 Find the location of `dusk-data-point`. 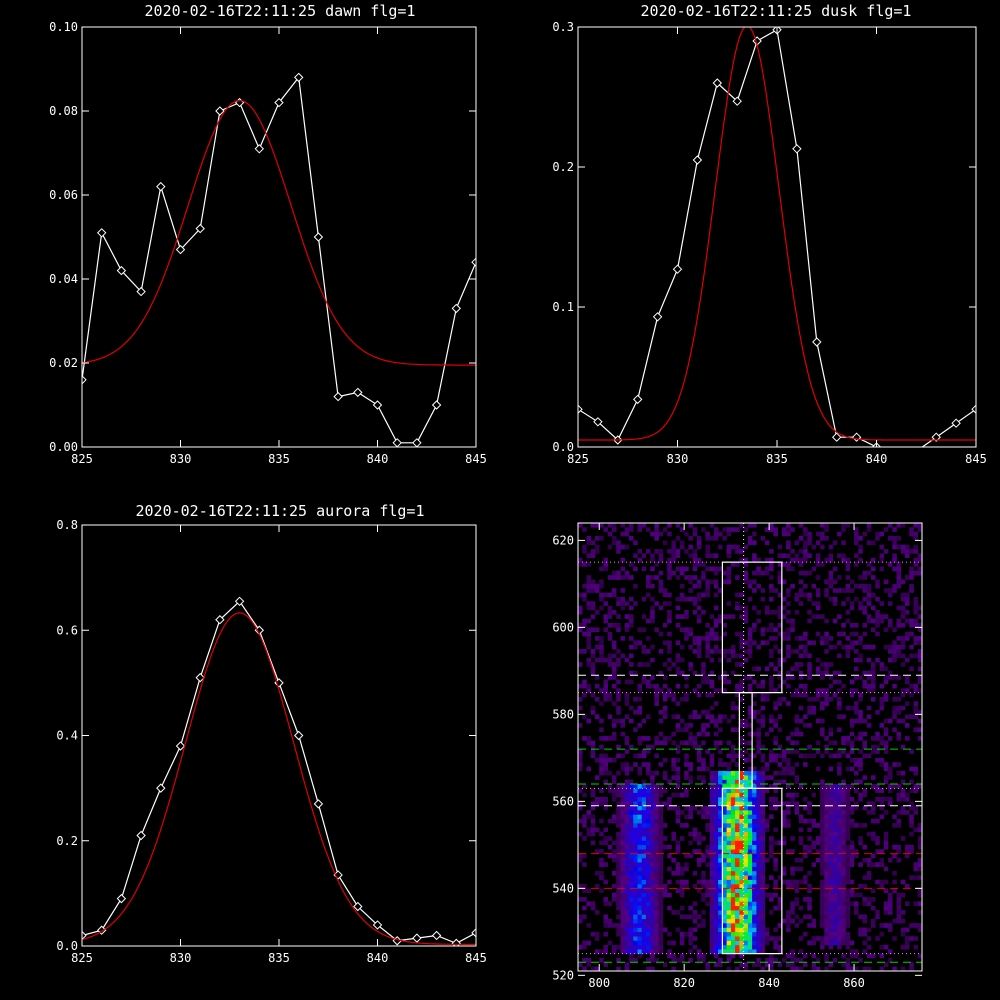

dusk-data-point is located at coordinates (817, 342).